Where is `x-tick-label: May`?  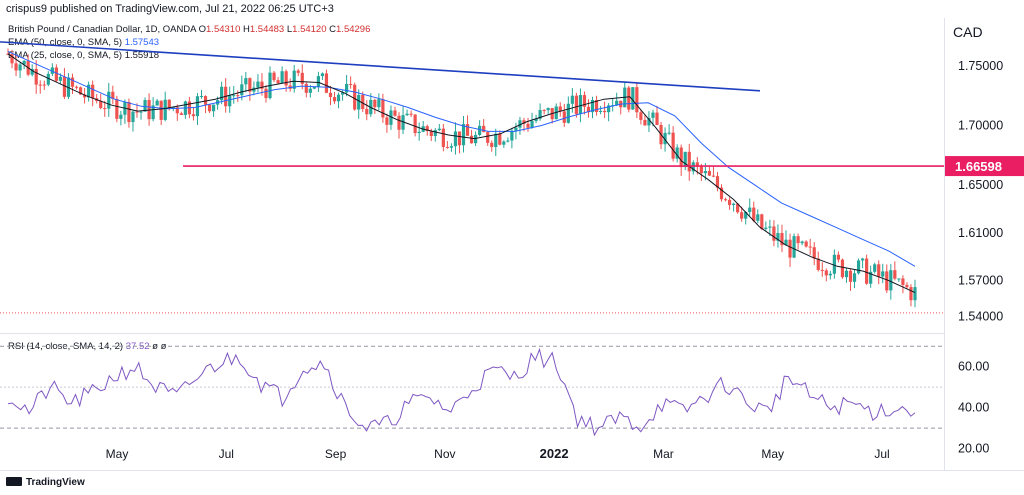 x-tick-label: May is located at coordinates (772, 454).